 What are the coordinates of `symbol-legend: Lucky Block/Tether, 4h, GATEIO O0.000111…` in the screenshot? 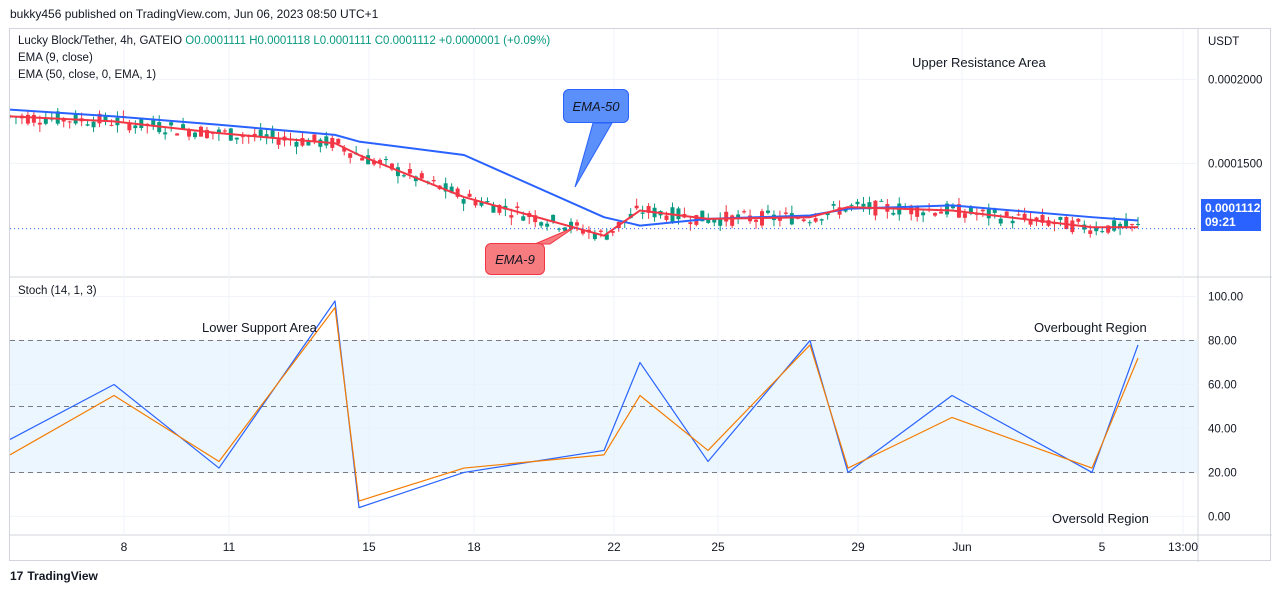 It's located at (284, 41).